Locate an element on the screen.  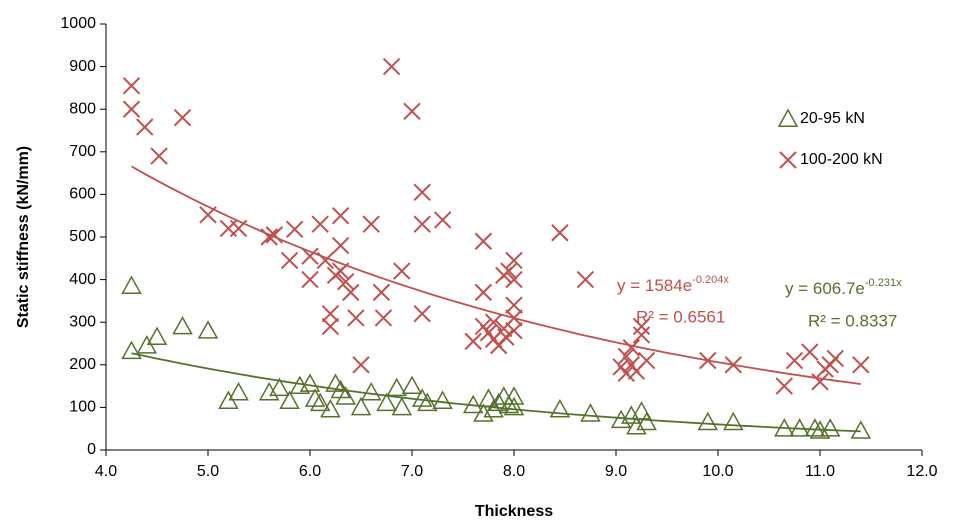
y-tick-label: 200 is located at coordinates (82, 364).